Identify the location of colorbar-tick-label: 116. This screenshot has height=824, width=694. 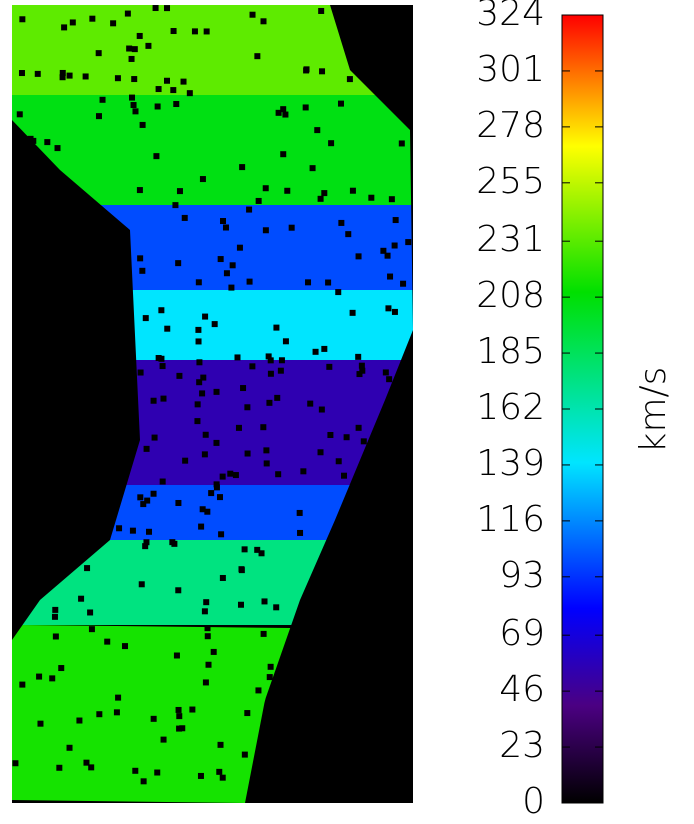
(510, 519).